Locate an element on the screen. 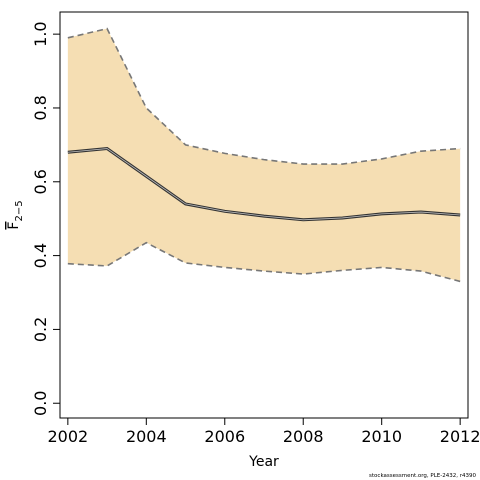 The image size is (480, 480). y-axis: 0.0 0.2 0.4 0.6 0.8 1.0 is located at coordinates (46, 218).